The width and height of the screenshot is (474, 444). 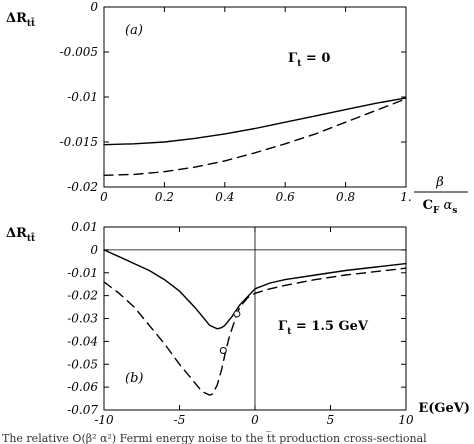 I want to click on panel-b-ytick-label: -0.06, so click(x=82, y=387).